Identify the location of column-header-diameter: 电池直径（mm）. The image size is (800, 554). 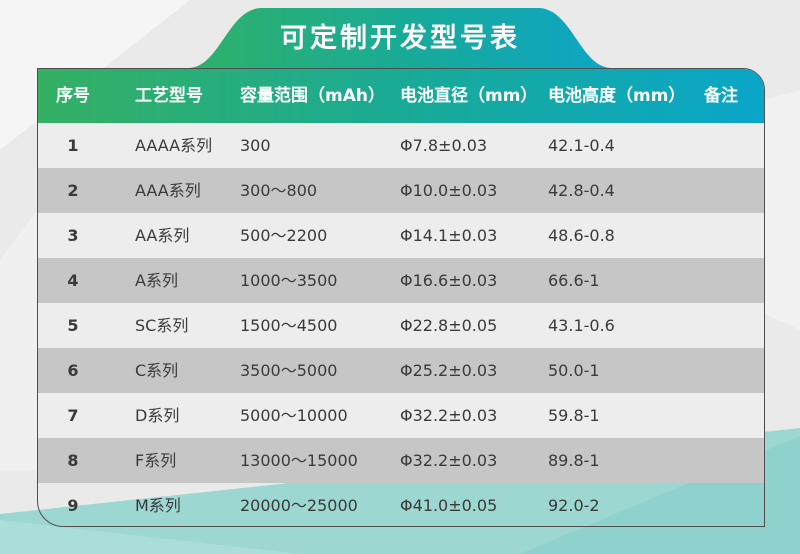
(469, 96).